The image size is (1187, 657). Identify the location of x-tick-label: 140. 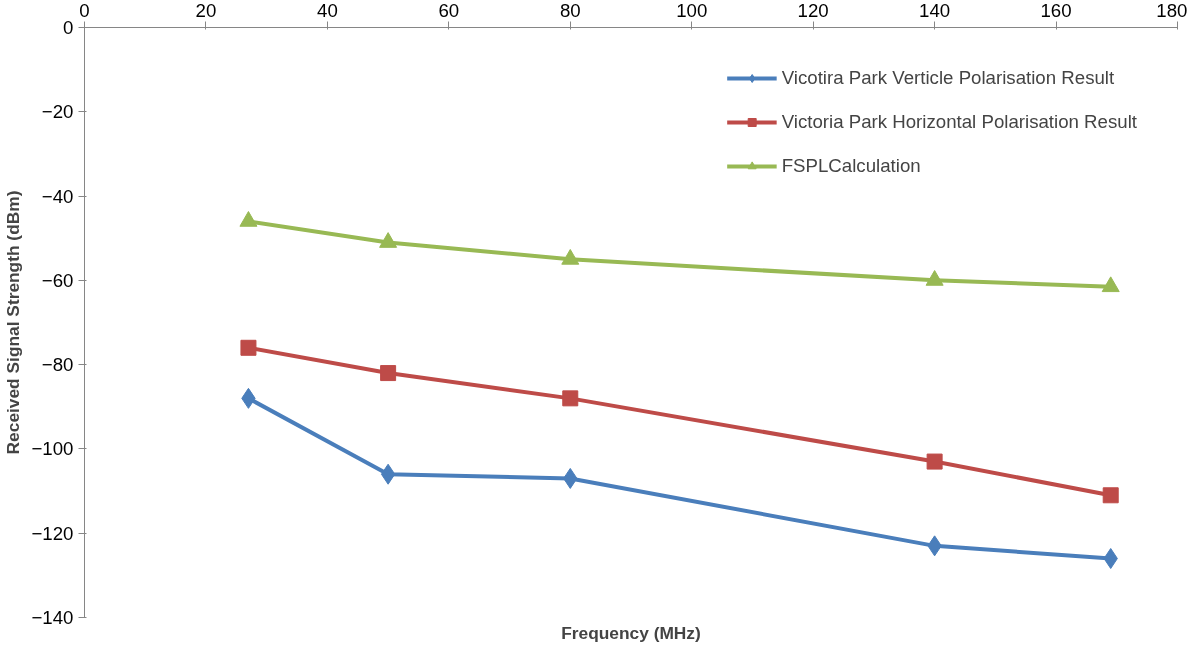
(935, 10).